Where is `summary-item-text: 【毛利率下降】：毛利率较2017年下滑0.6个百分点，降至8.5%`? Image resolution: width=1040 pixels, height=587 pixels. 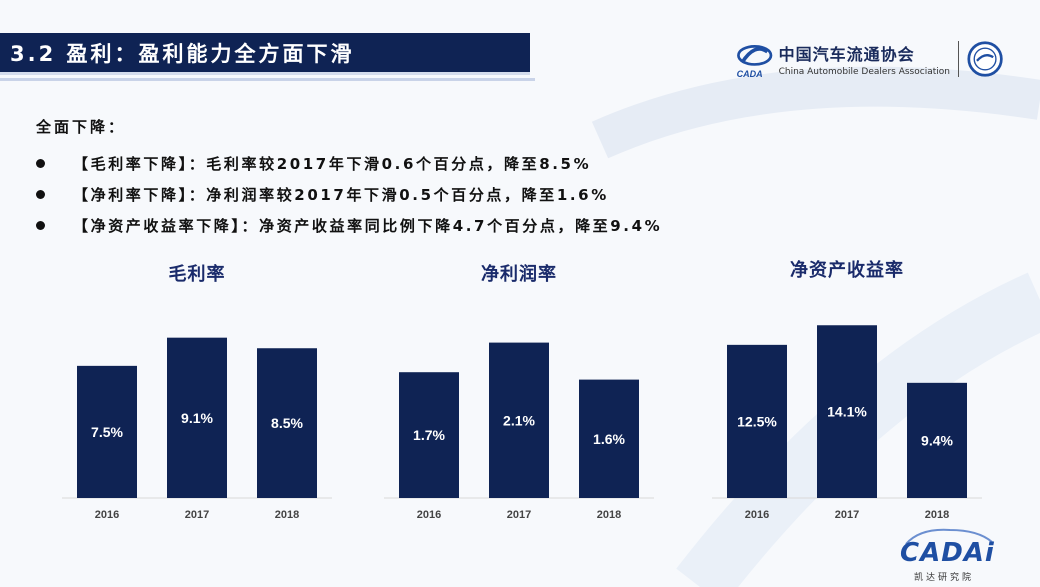
summary-item-text: 【毛利率下降】：毛利率较2017年下滑0.6个百分点，降至8.5% is located at coordinates (332, 164).